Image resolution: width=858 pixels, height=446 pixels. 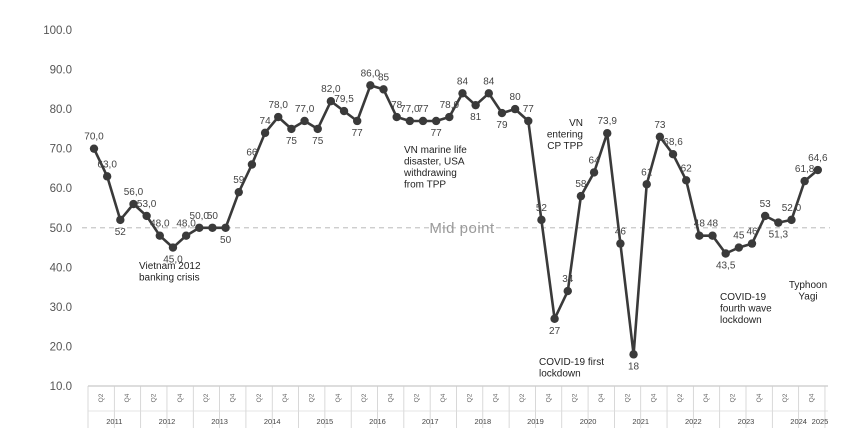 What do you see at coordinates (169, 278) in the screenshot?
I see `annotation-text: banking crisis` at bounding box center [169, 278].